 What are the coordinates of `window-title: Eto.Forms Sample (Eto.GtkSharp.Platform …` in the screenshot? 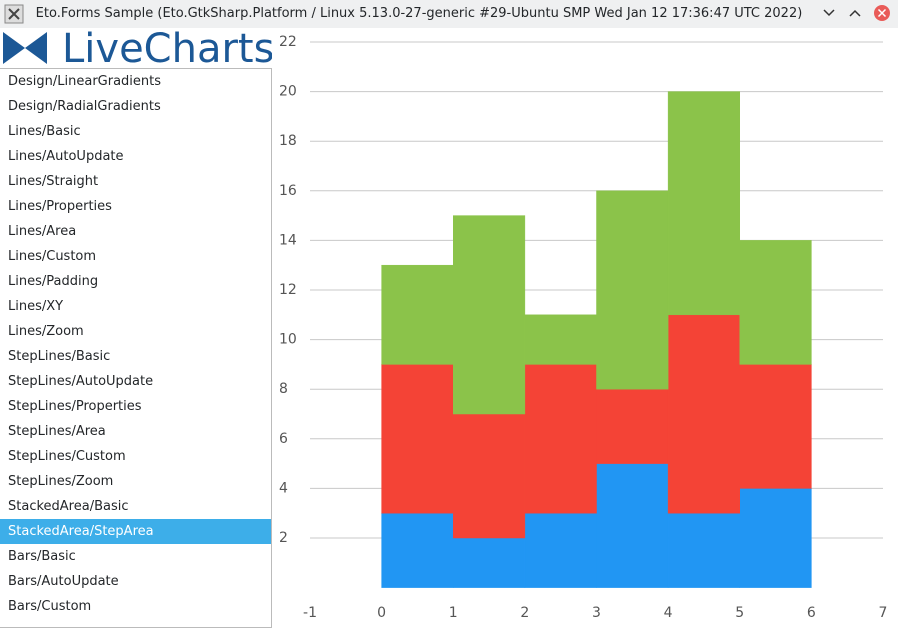 It's located at (419, 13).